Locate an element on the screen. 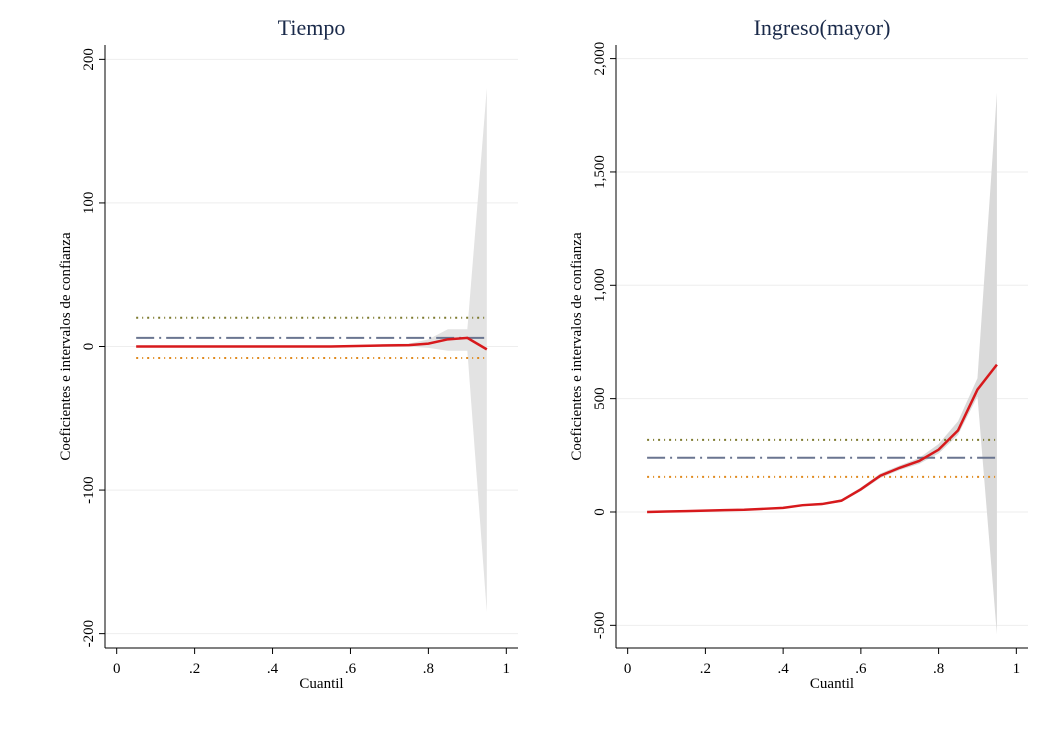 This screenshot has height=738, width=1054. y-tick-label: 2,000 is located at coordinates (600, 59).